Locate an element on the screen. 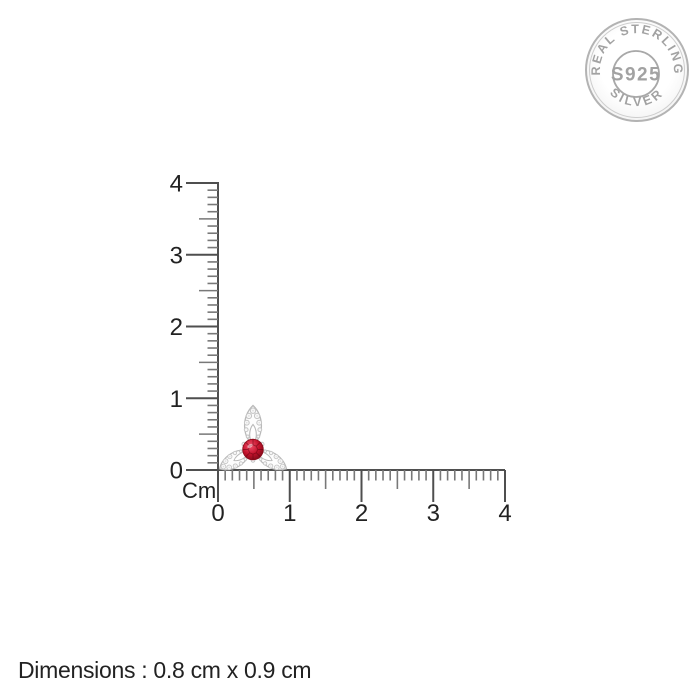 The image size is (700, 700). ruler-v-label-0: 0 is located at coordinates (176, 471).